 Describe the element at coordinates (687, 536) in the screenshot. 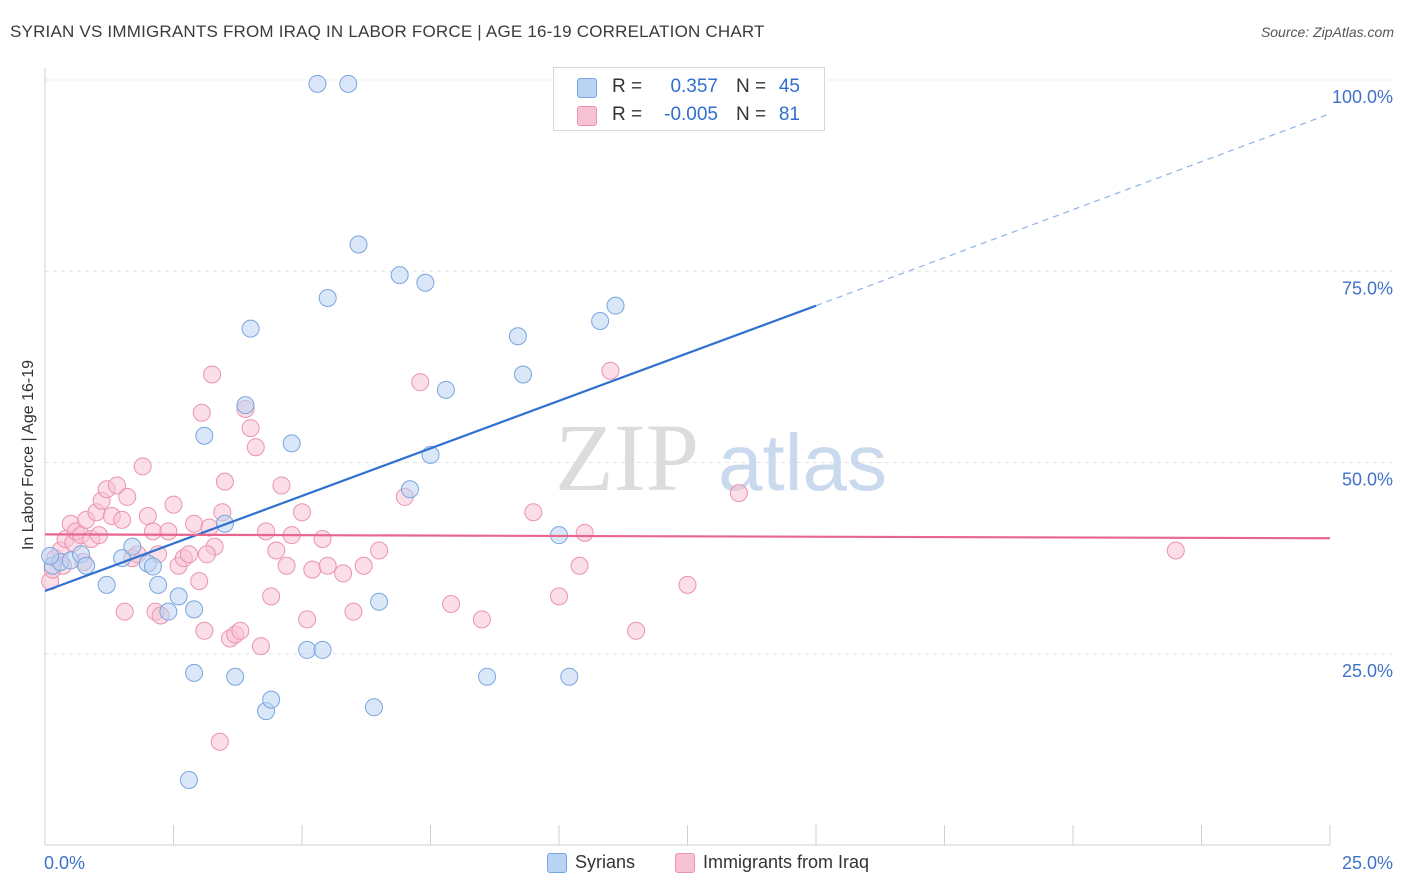

I see `trend-line-iraq` at that location.